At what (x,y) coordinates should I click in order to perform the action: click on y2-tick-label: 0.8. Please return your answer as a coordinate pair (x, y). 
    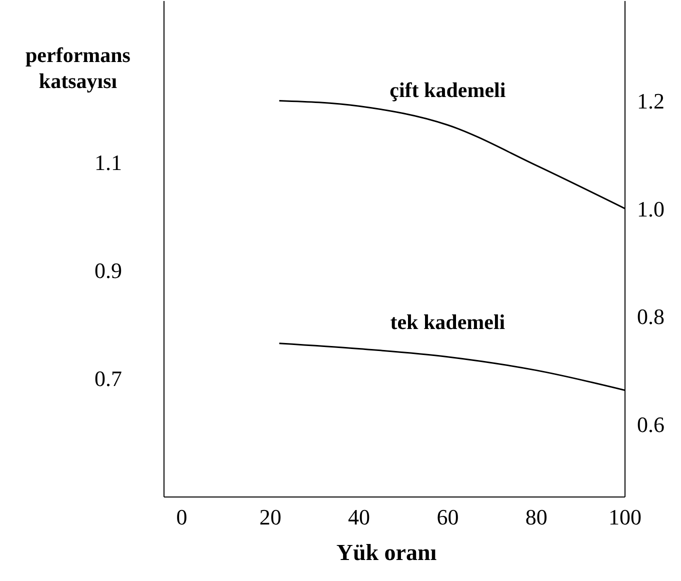
    Looking at the image, I should click on (650, 317).